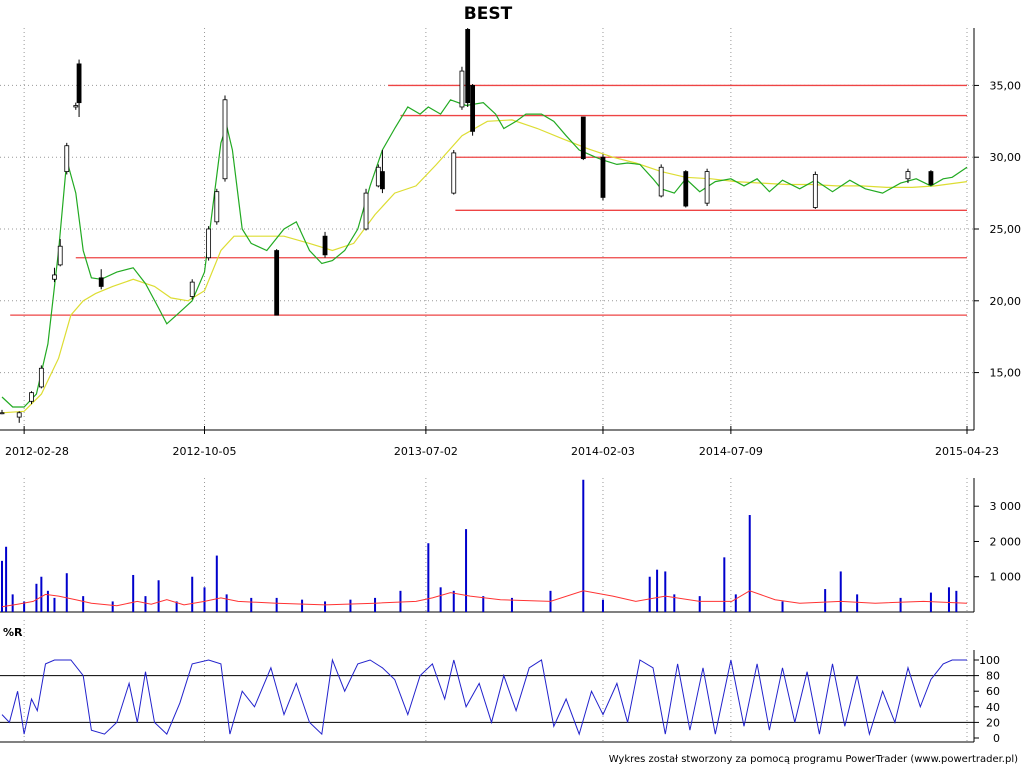  Describe the element at coordinates (967, 451) in the screenshot. I see `price-x-tick-label: 2015-04-23` at that location.